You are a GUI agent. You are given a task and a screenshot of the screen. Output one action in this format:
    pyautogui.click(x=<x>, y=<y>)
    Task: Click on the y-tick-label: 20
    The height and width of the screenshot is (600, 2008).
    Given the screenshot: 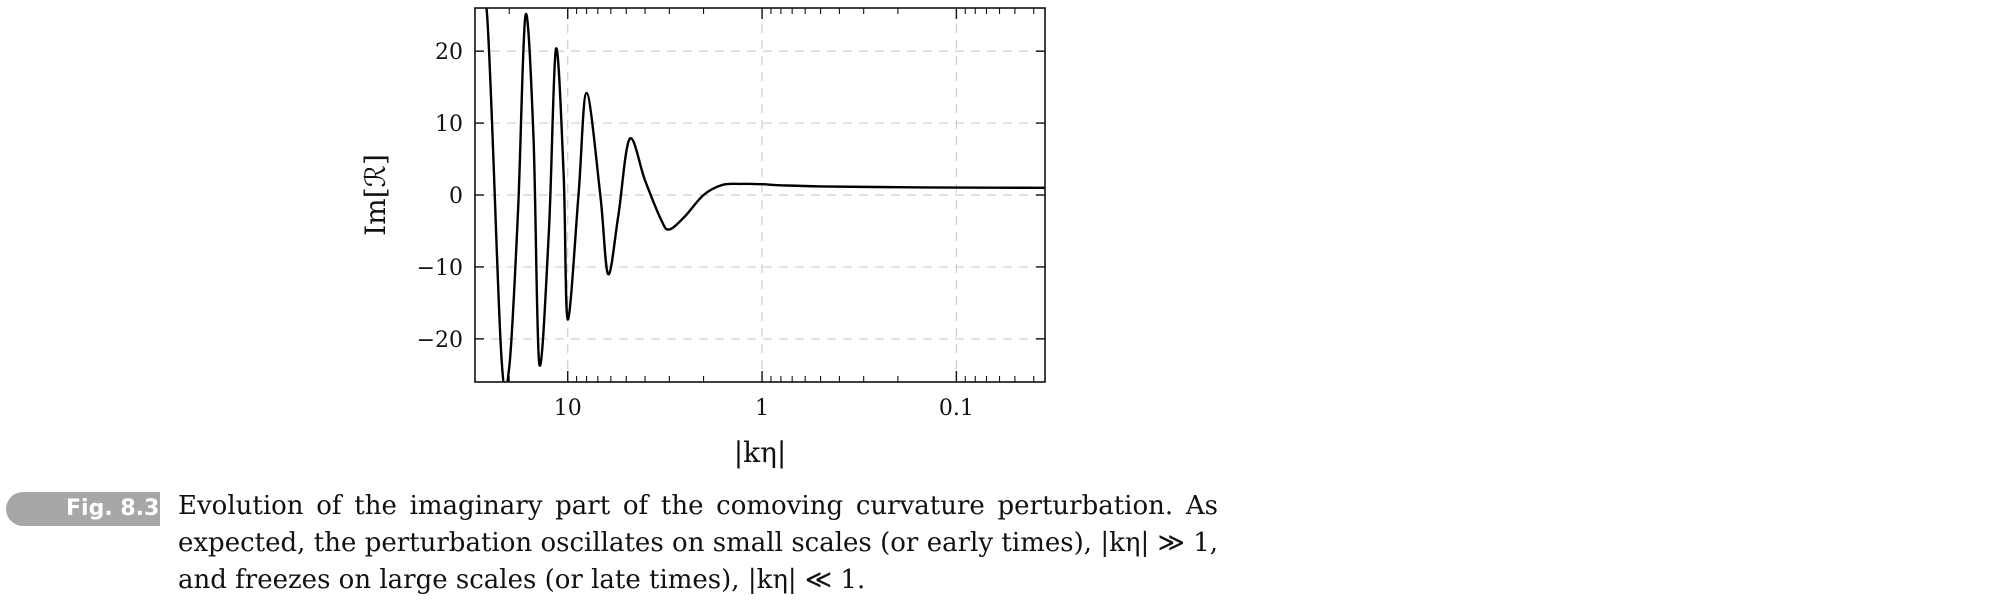 What is the action you would take?
    pyautogui.click(x=449, y=52)
    